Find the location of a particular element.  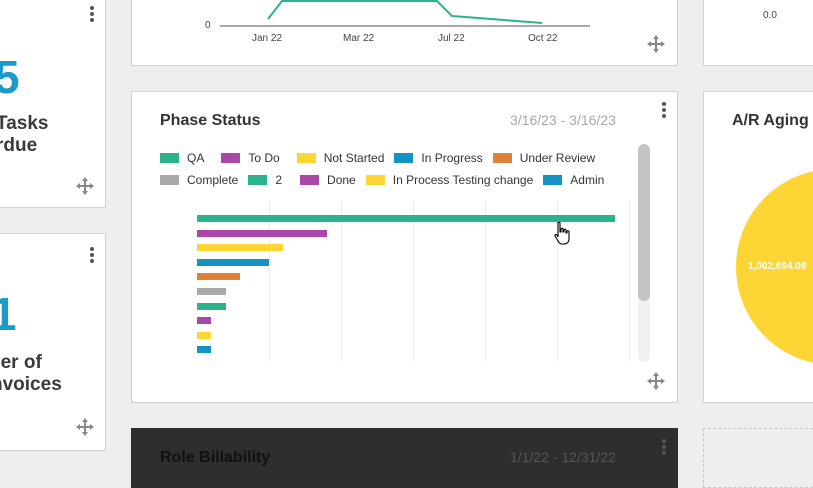

kpi-tasks-label-line2: rdue is located at coordinates (19, 145).